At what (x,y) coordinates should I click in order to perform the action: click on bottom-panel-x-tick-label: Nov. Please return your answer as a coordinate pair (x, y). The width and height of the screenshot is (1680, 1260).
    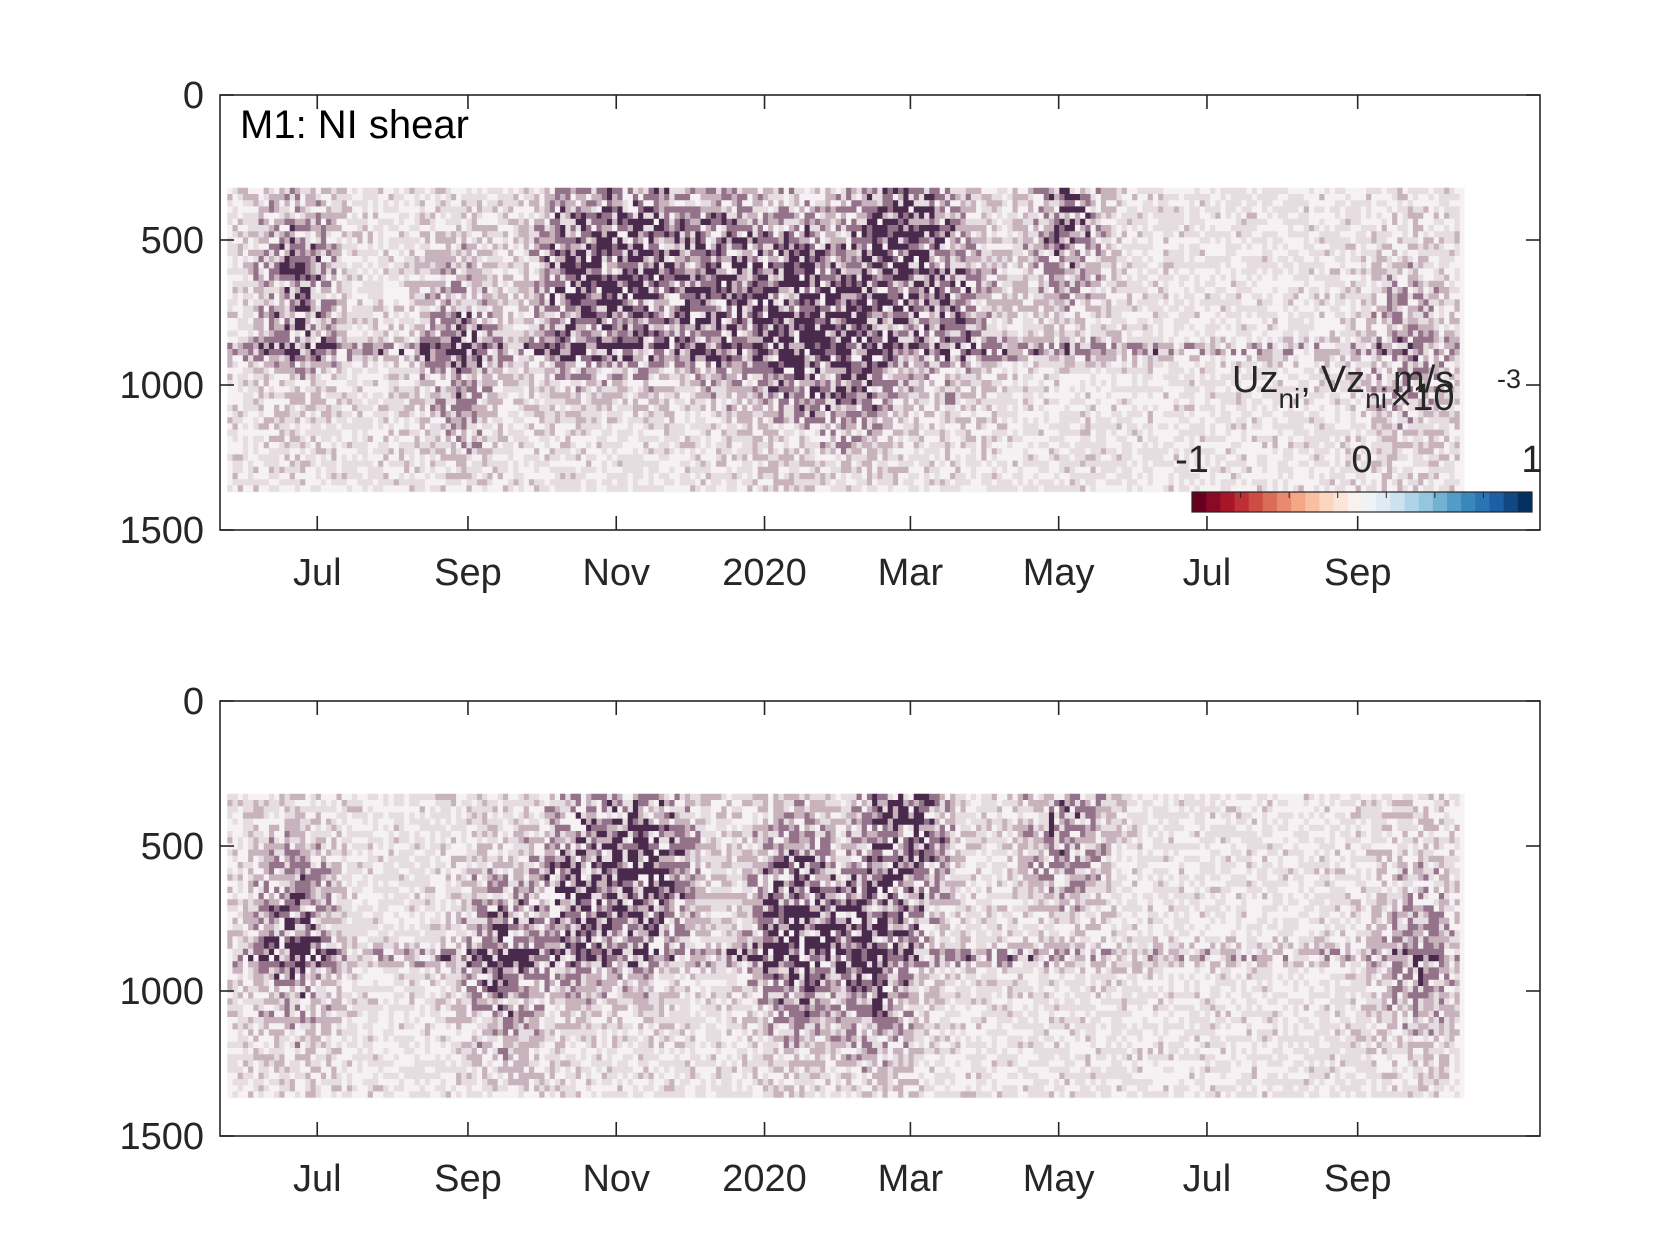
    Looking at the image, I should click on (616, 1179).